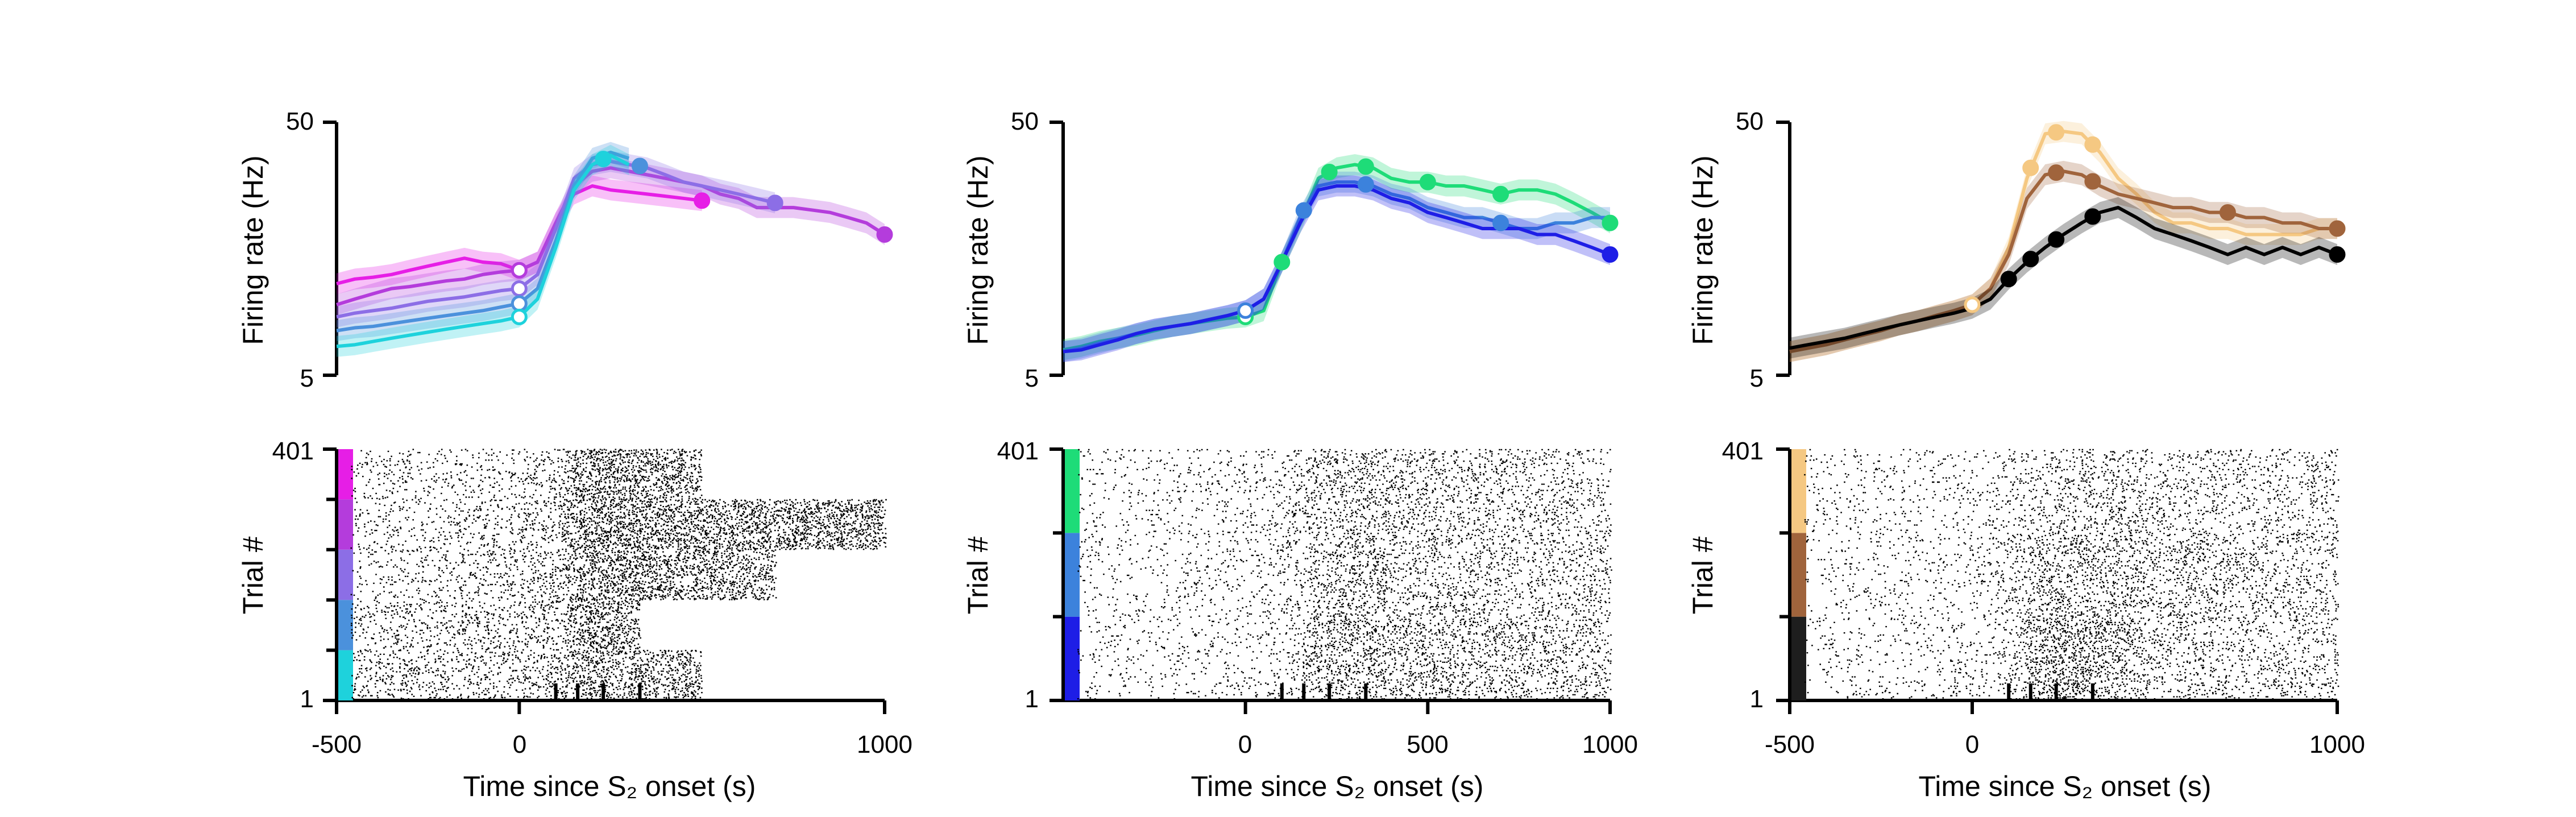  I want to click on raster-xtick-middle-1: 500, so click(1428, 744).